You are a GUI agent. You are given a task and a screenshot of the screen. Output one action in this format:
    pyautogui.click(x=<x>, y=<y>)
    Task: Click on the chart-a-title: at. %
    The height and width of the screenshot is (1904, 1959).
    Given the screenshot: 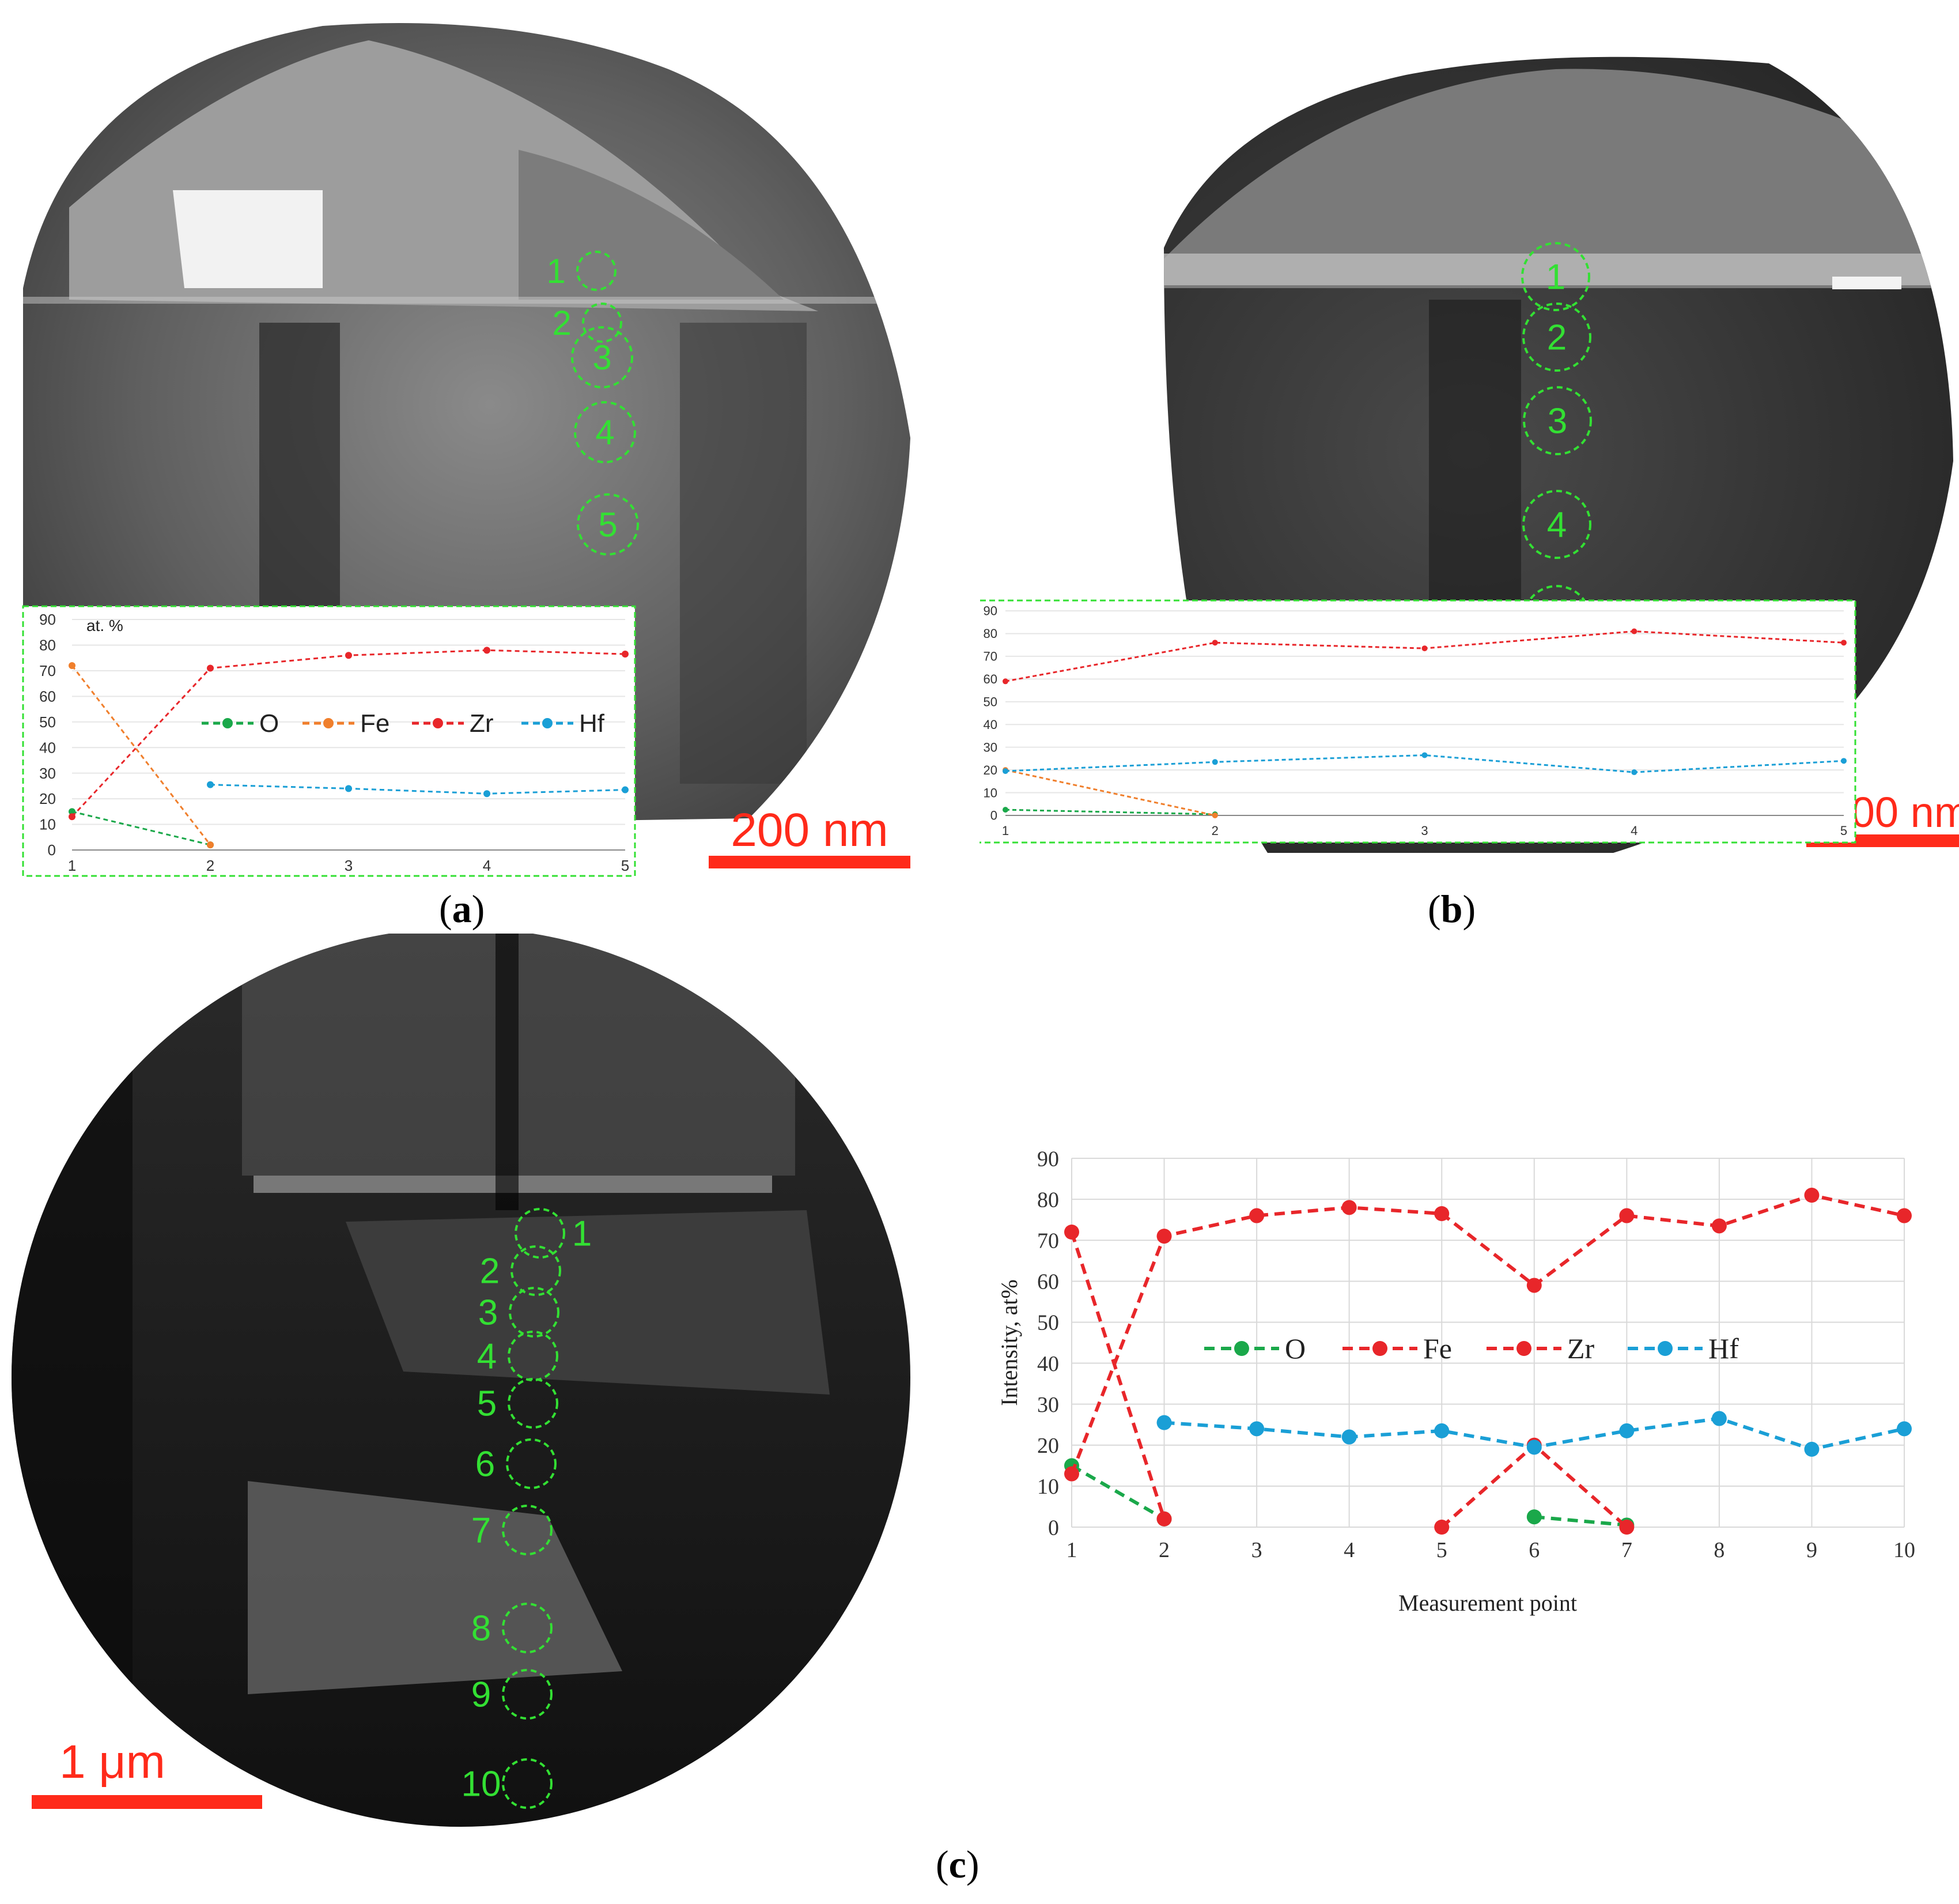 What is the action you would take?
    pyautogui.click(x=105, y=626)
    